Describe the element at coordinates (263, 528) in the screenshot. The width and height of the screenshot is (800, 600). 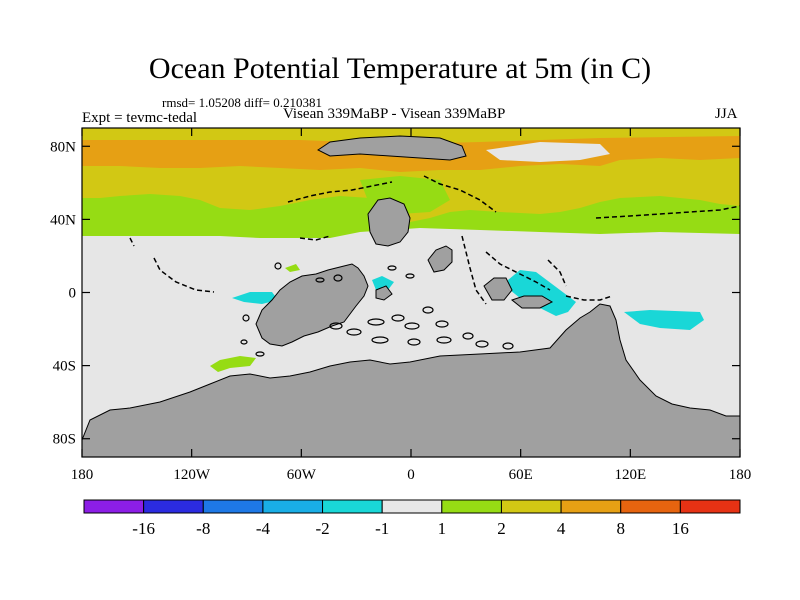
I see `colorbar-label: -4` at that location.